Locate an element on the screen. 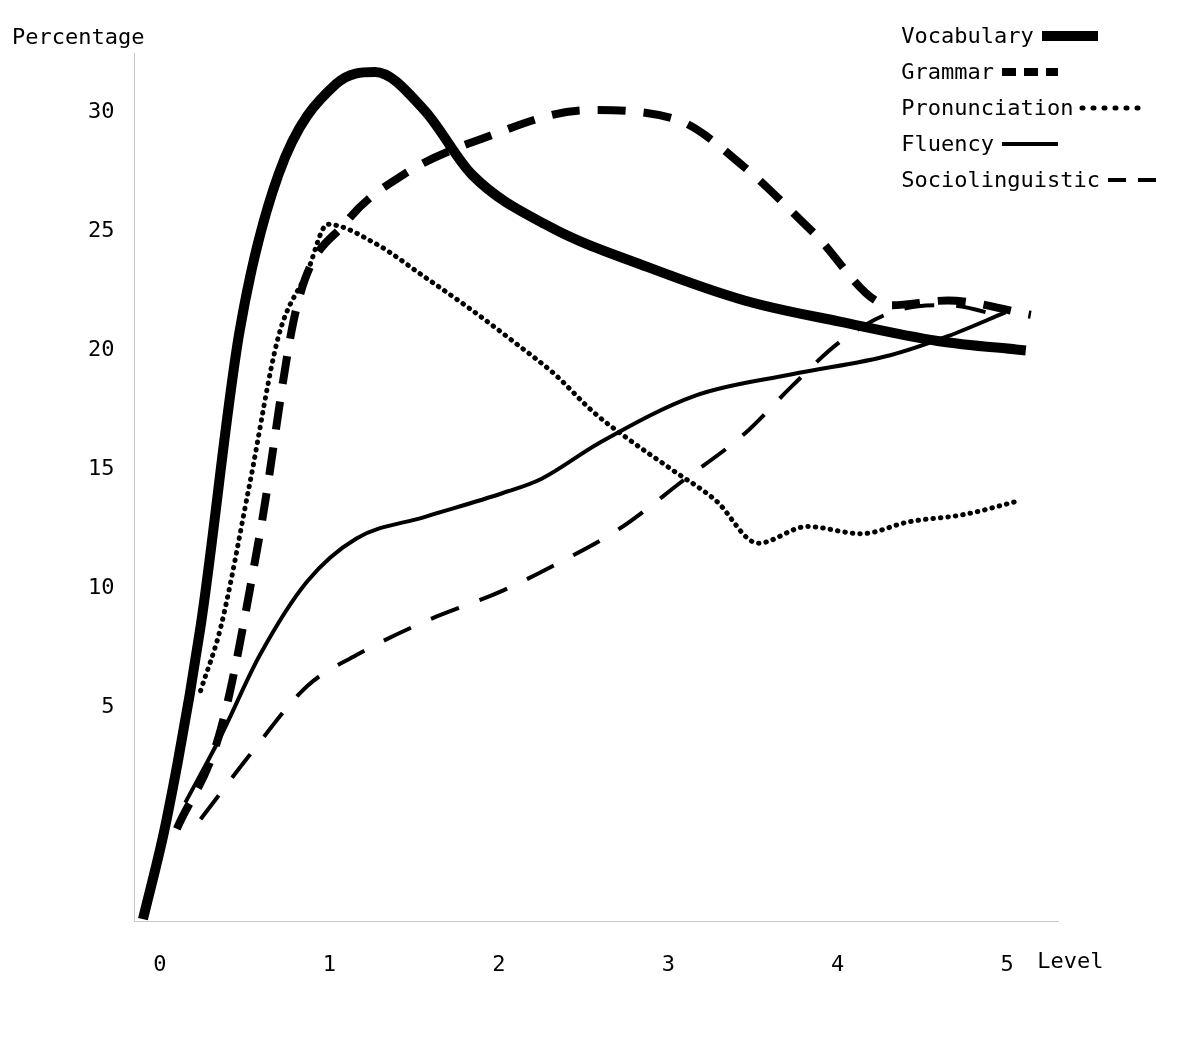 The width and height of the screenshot is (1186, 1053). y-tick-label: 25 is located at coordinates (101, 230).